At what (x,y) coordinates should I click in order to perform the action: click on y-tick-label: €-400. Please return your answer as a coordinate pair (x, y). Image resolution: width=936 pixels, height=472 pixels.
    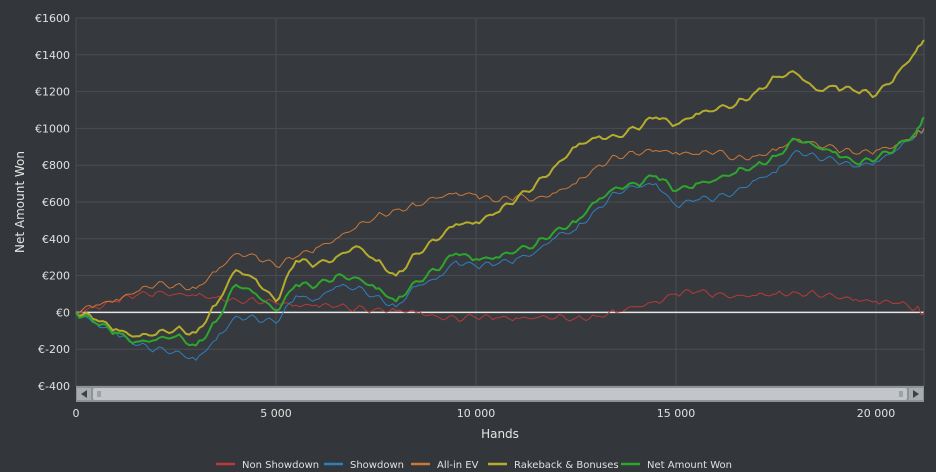
    Looking at the image, I should click on (54, 386).